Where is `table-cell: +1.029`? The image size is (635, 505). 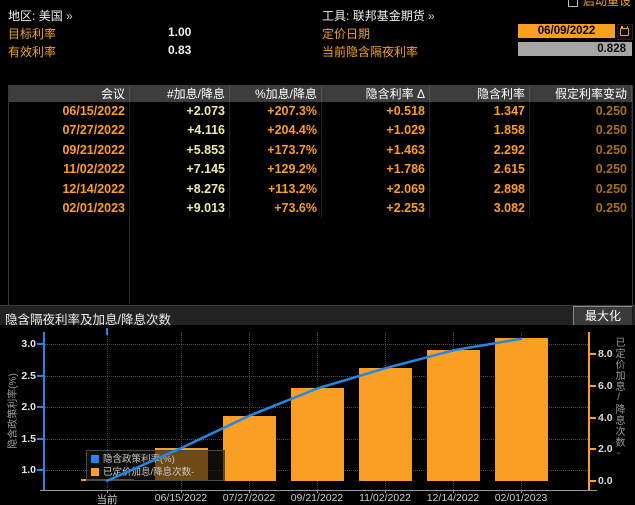
table-cell: +1.029 is located at coordinates (376, 131).